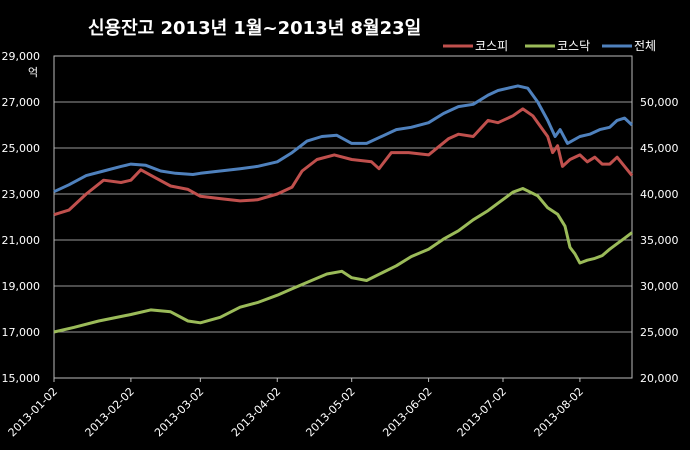  What do you see at coordinates (659, 148) in the screenshot?
I see `y-right-tick-label: 45,000` at bounding box center [659, 148].